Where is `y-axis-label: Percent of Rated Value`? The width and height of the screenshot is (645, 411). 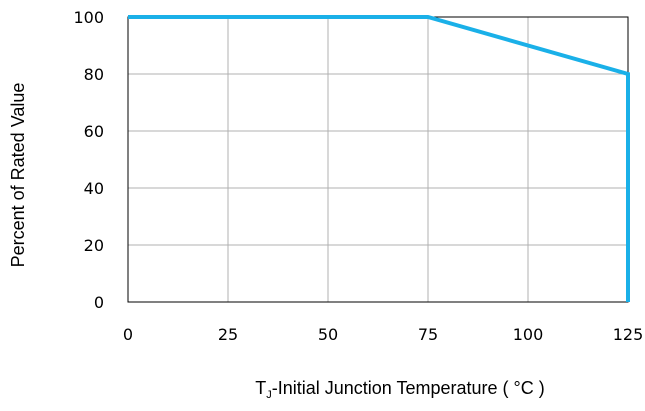
y-axis-label: Percent of Rated Value is located at coordinates (18, 175).